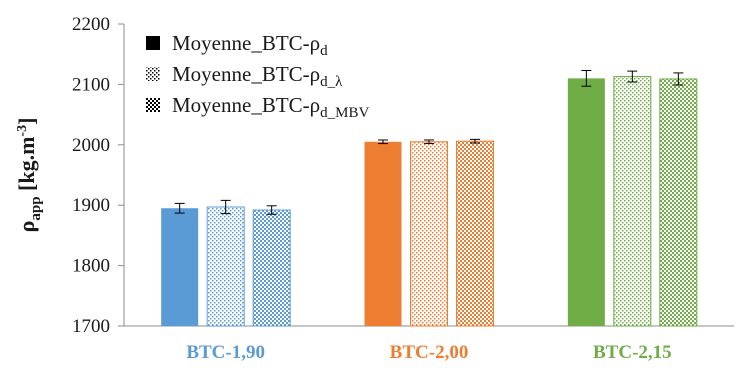  Describe the element at coordinates (91, 205) in the screenshot. I see `y-tick-label: 1900` at that location.